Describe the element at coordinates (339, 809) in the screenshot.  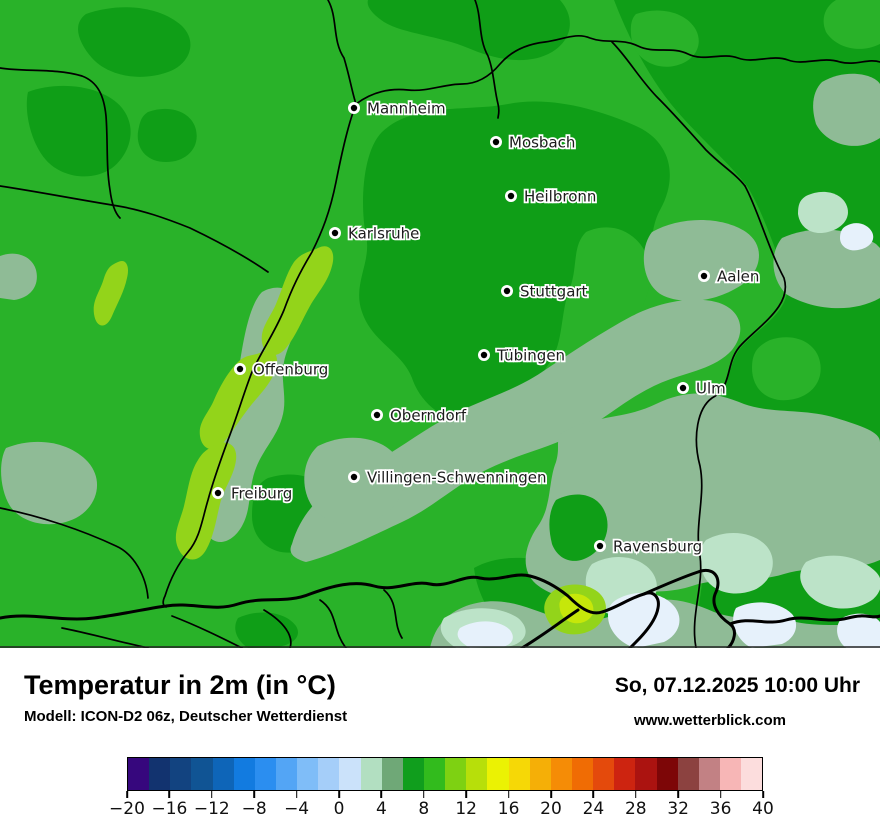
I see `colorbar-tick-label: 0` at that location.